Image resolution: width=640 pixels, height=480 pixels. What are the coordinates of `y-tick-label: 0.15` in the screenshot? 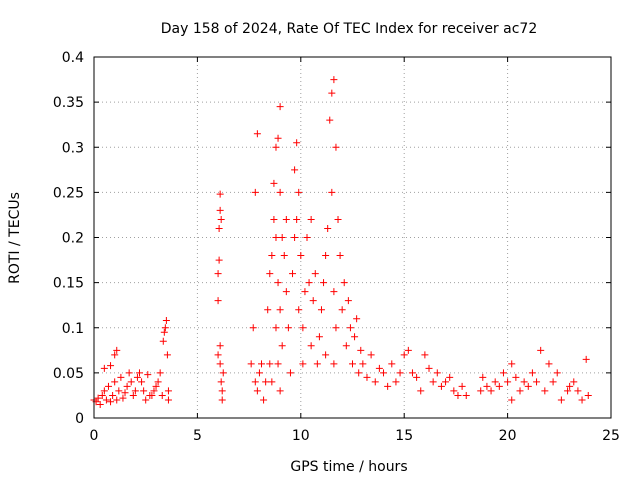 It's located at (68, 284).